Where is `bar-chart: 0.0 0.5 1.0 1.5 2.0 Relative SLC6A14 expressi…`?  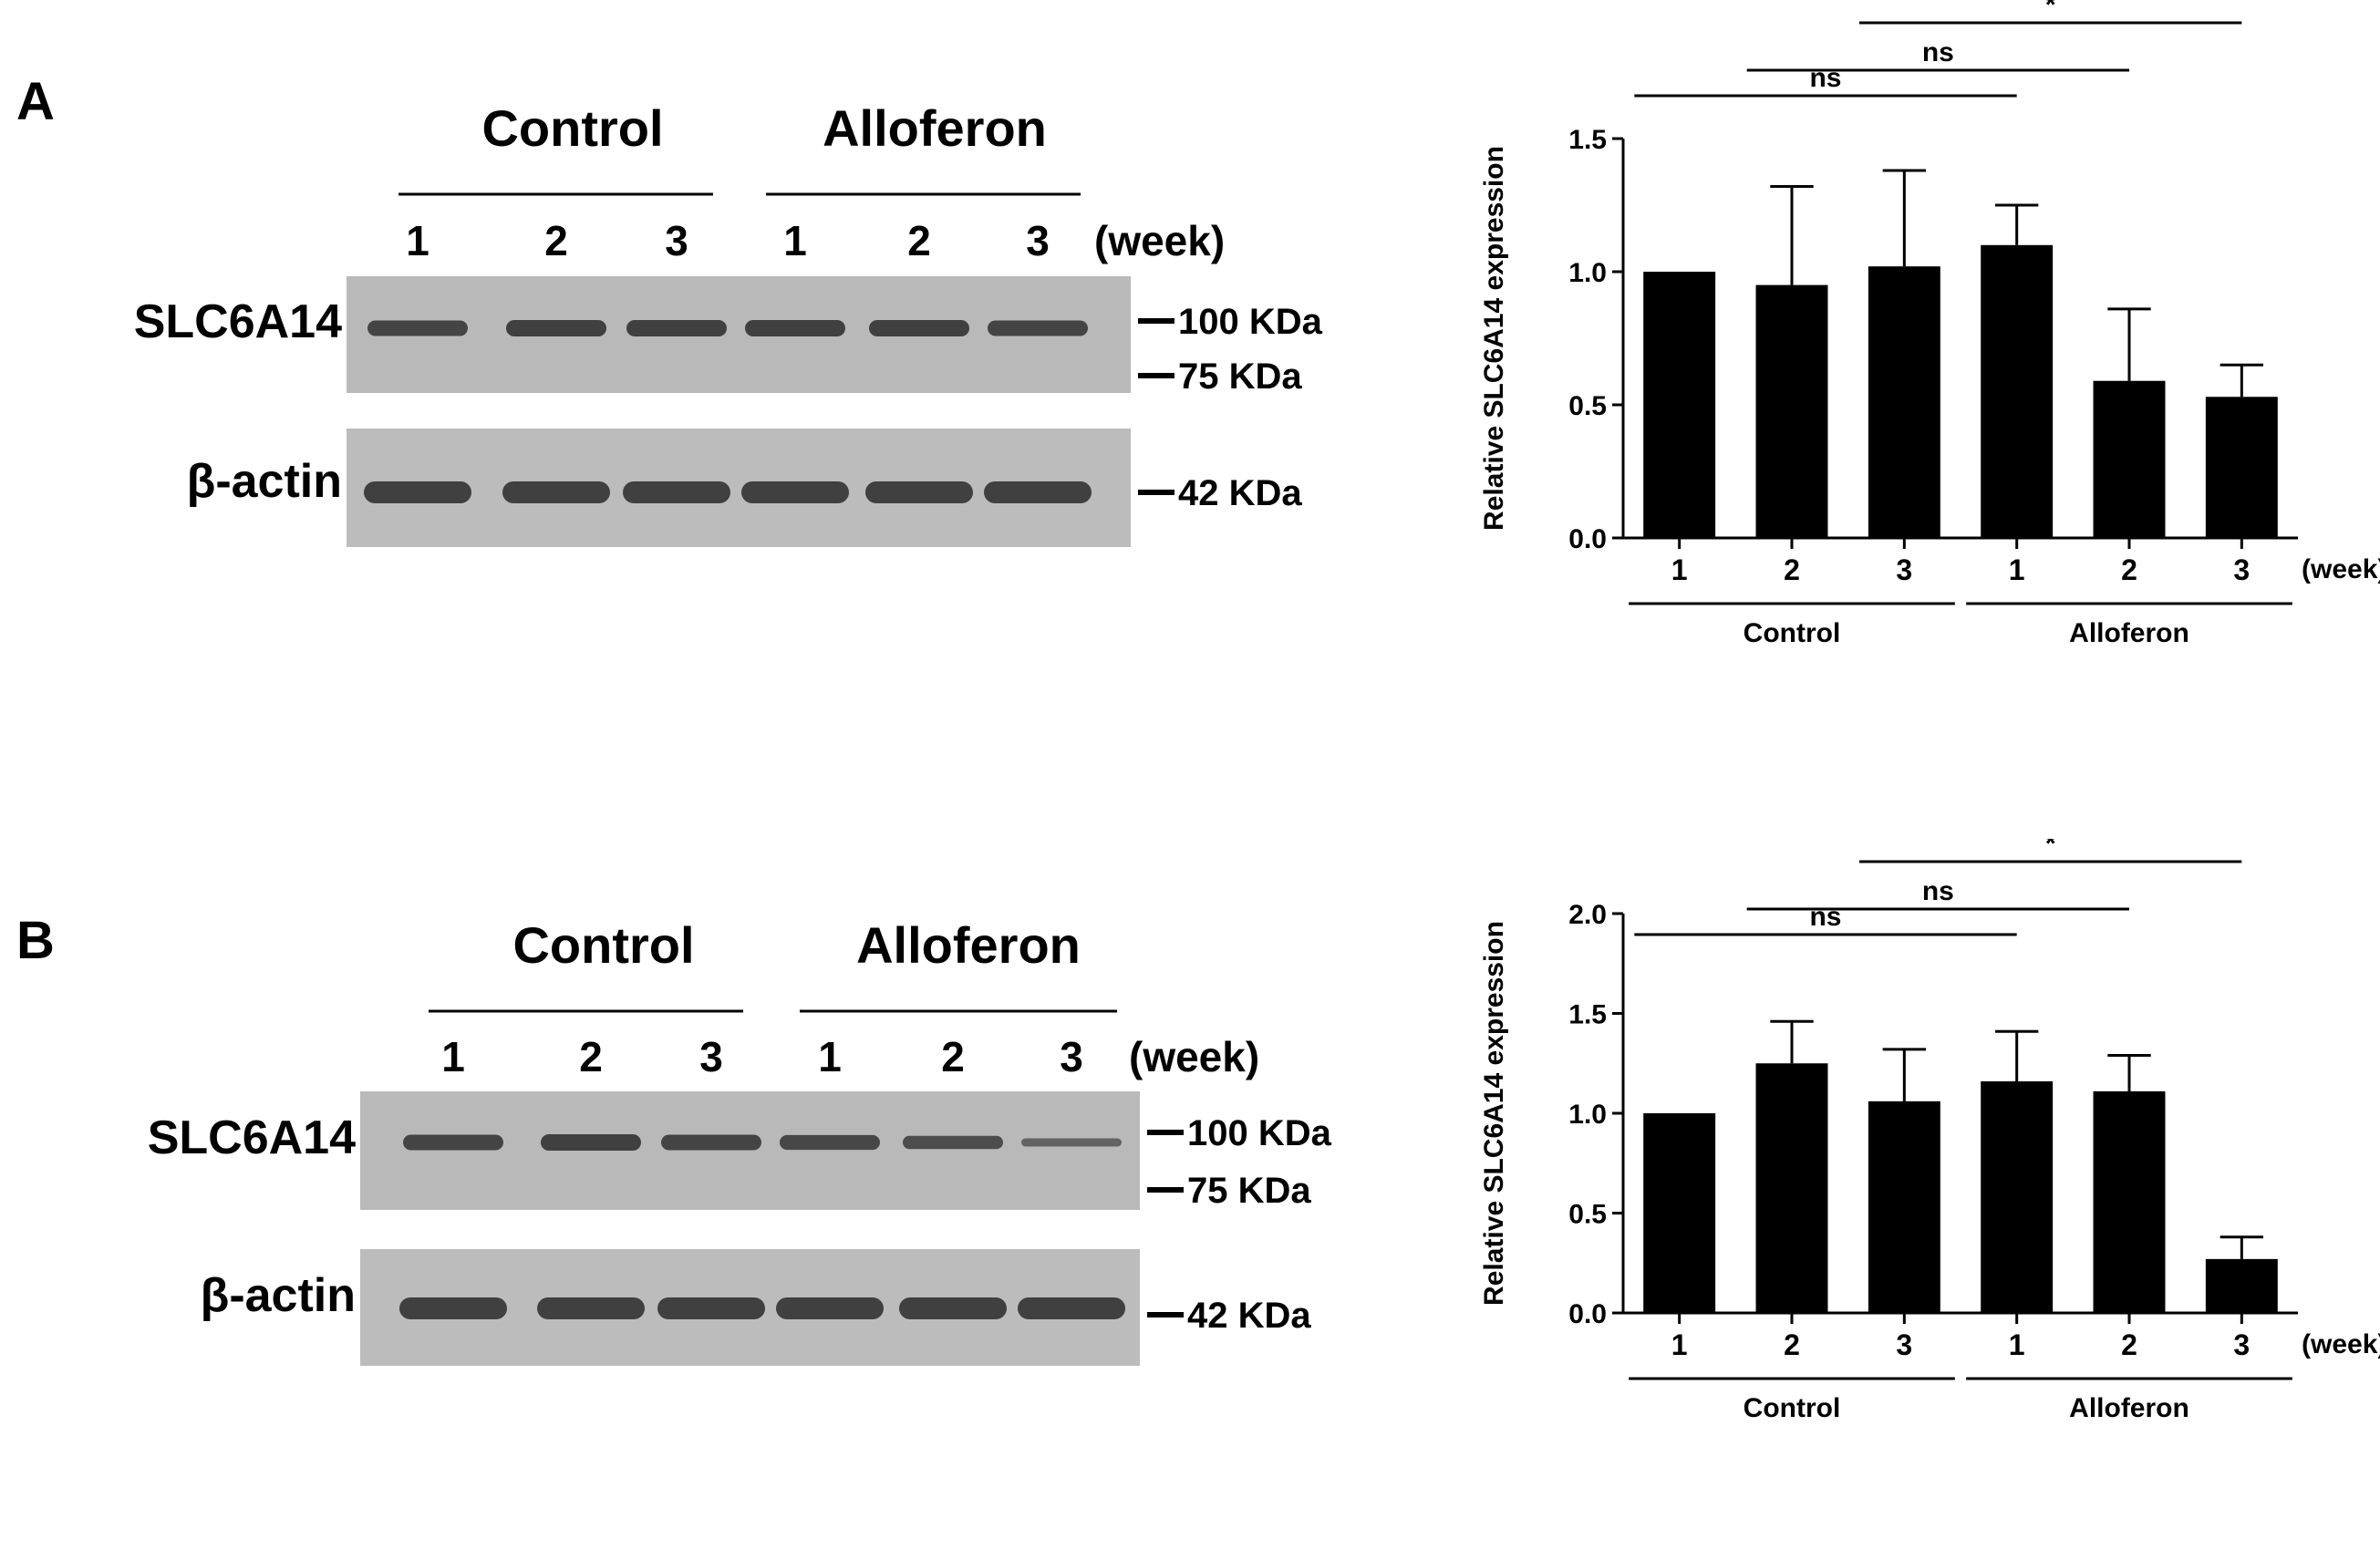
bar-chart: 0.0 0.5 1.0 1.5 2.0 Relative SLC6A14 expressi… is located at coordinates (1930, 1131).